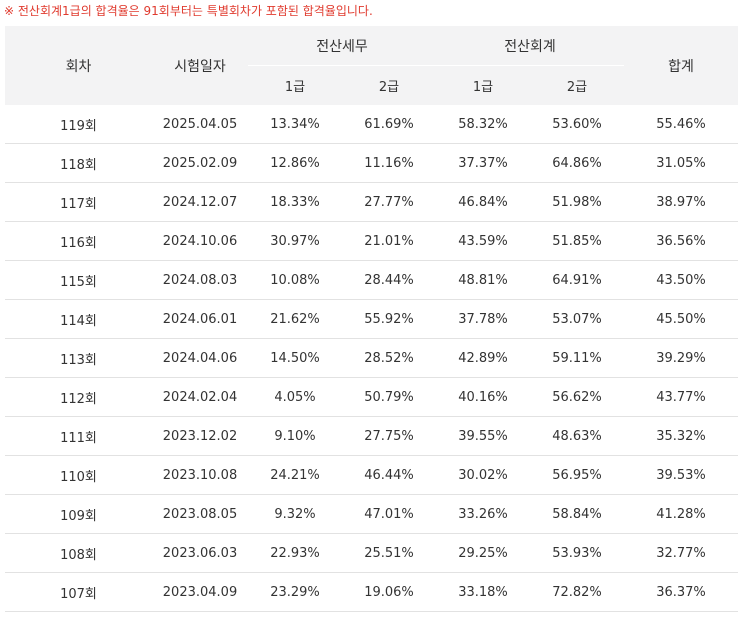 Image resolution: width=743 pixels, height=620 pixels. Describe the element at coordinates (577, 85) in the screenshot. I see `header-accounting-grade2: 2급` at that location.